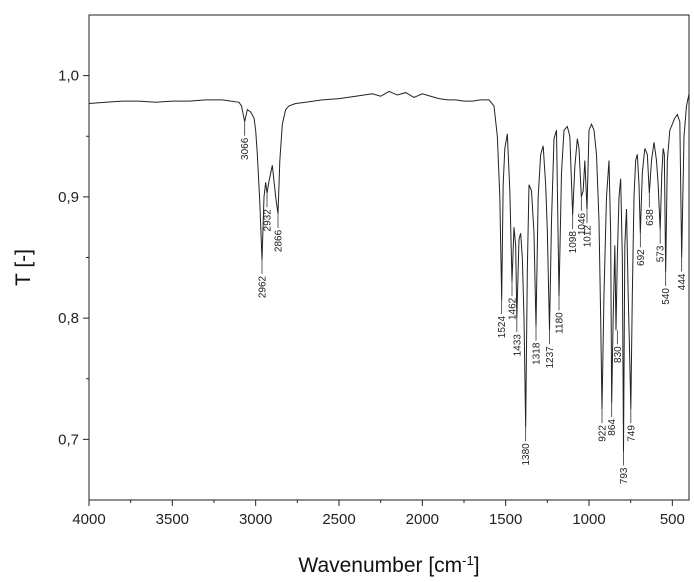 This screenshot has height=582, width=694. Describe the element at coordinates (550, 357) in the screenshot. I see `peak-label: 1237` at that location.